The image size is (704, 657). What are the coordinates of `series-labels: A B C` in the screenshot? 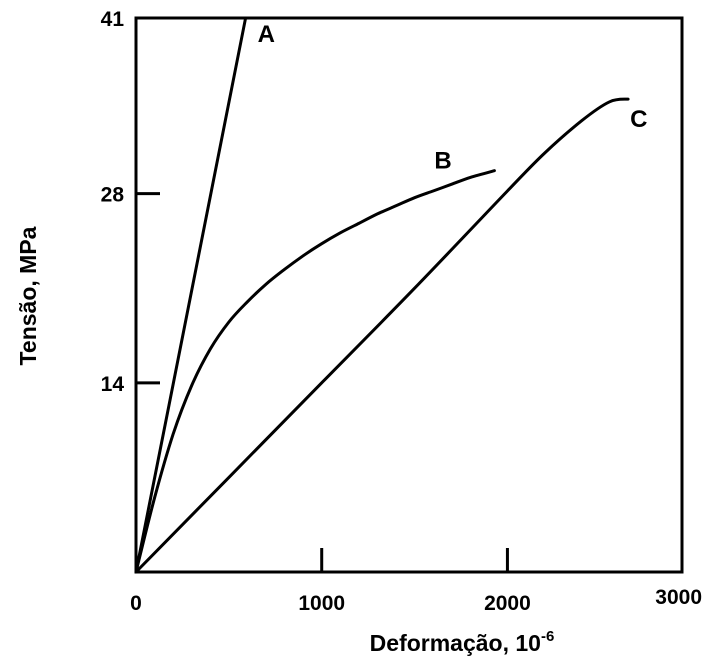 It's located at (453, 98).